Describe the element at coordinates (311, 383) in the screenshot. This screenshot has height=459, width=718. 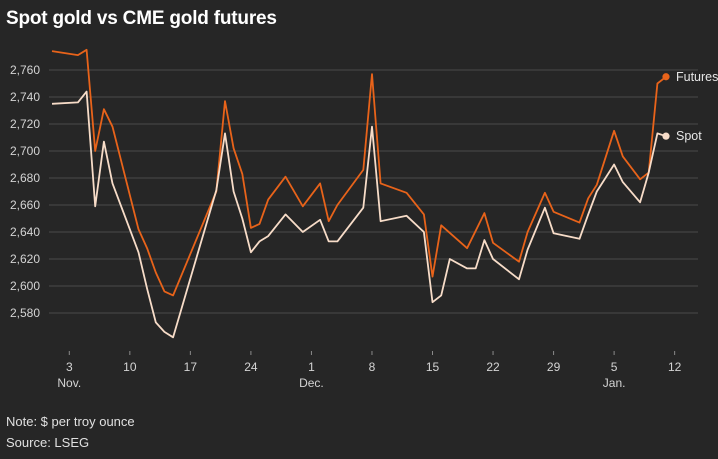
I see `x-month-label: Dec.` at that location.